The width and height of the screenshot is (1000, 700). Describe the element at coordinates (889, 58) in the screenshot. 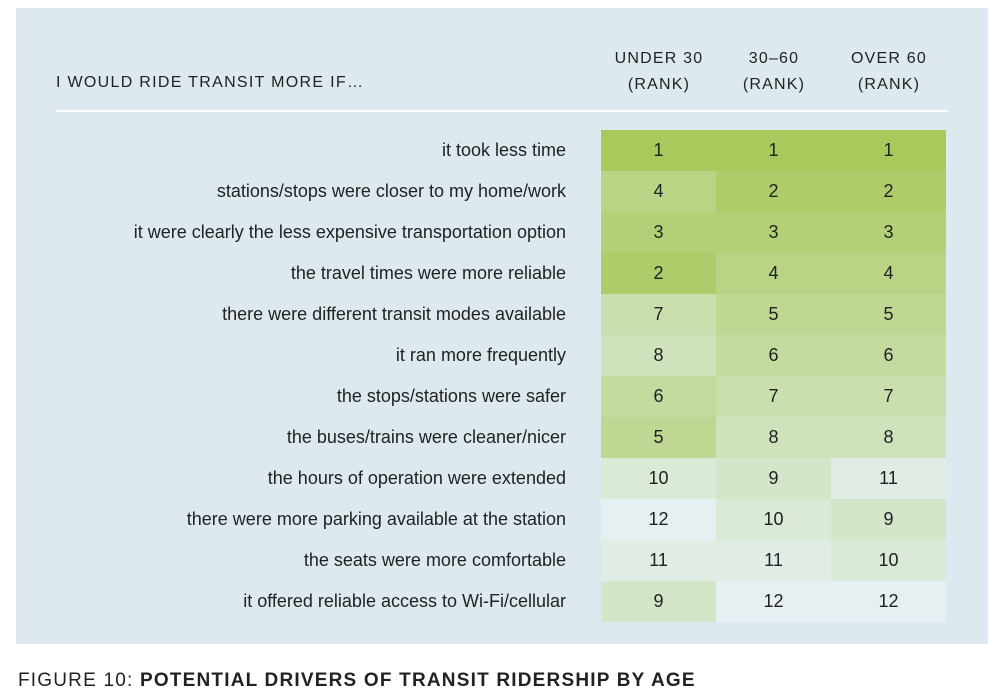

I see `column-header-line: OVER 60` at that location.